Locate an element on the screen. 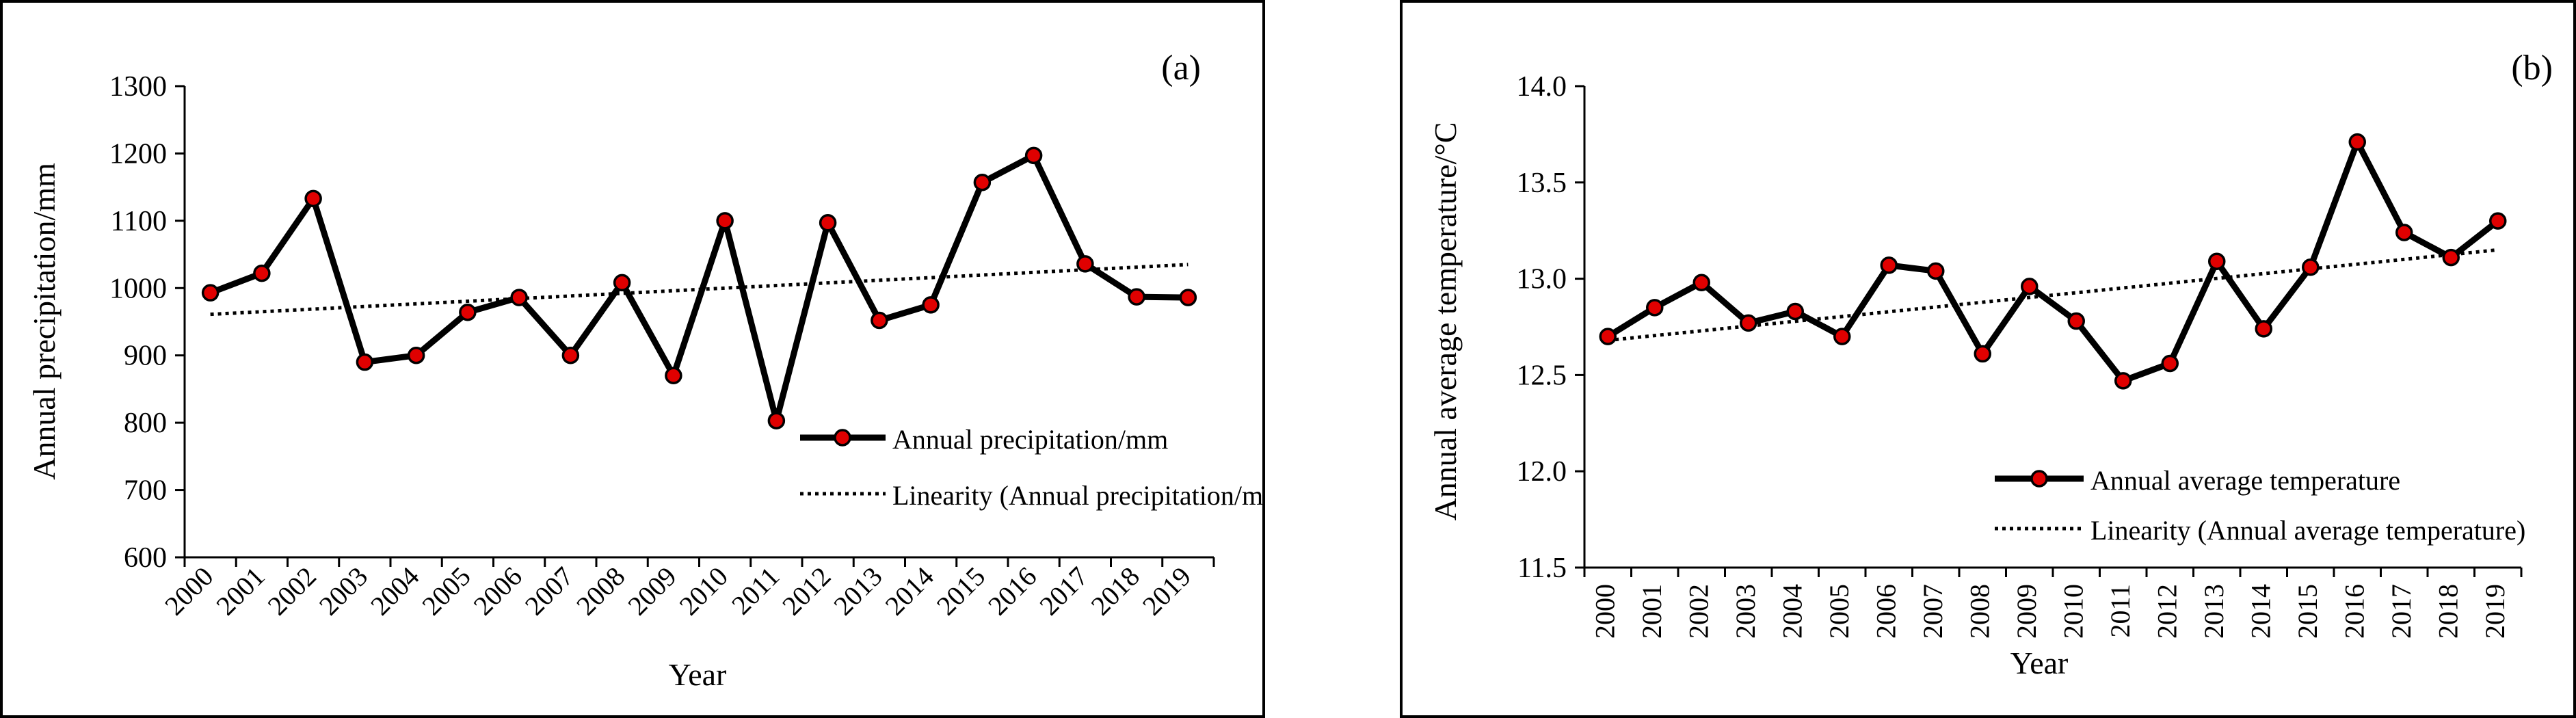 The image size is (2576, 718). legend-series-label: Annual average temperature is located at coordinates (2245, 480).